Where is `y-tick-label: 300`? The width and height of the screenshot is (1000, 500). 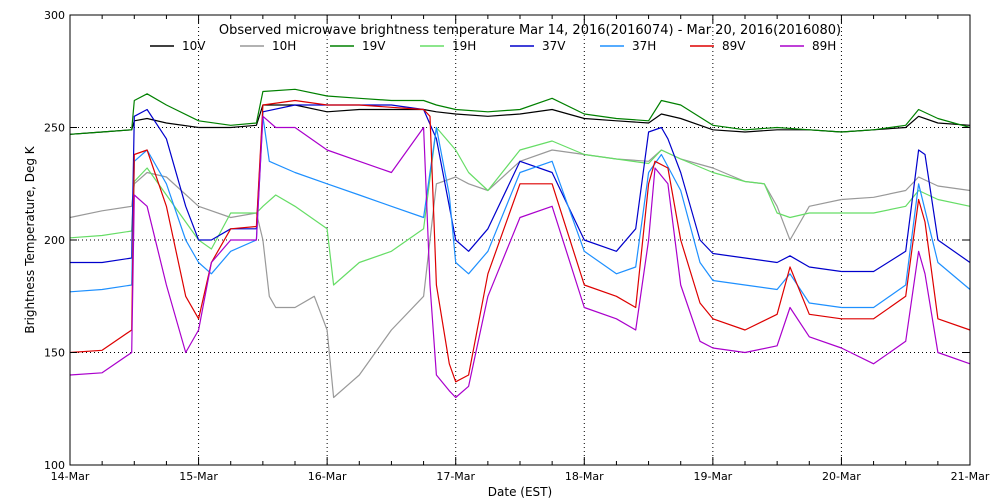
y-tick-label: 300 is located at coordinates (54, 15).